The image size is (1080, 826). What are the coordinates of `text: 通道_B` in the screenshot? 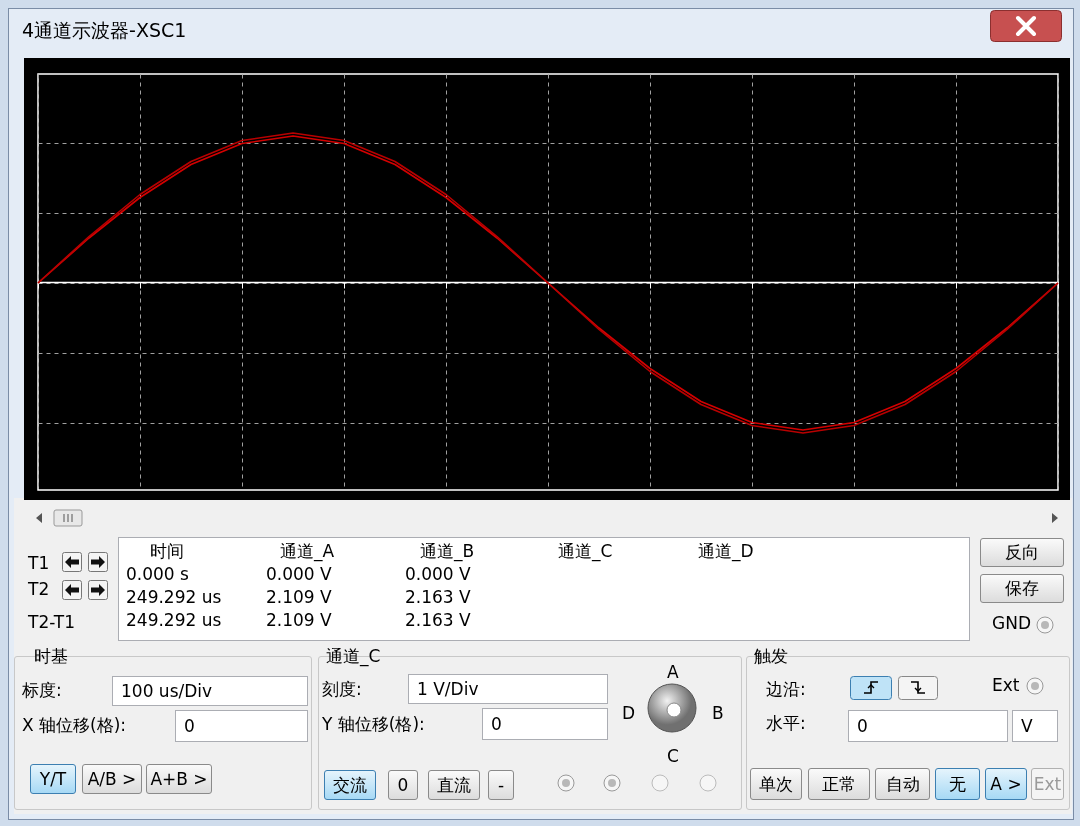 It's located at (447, 551).